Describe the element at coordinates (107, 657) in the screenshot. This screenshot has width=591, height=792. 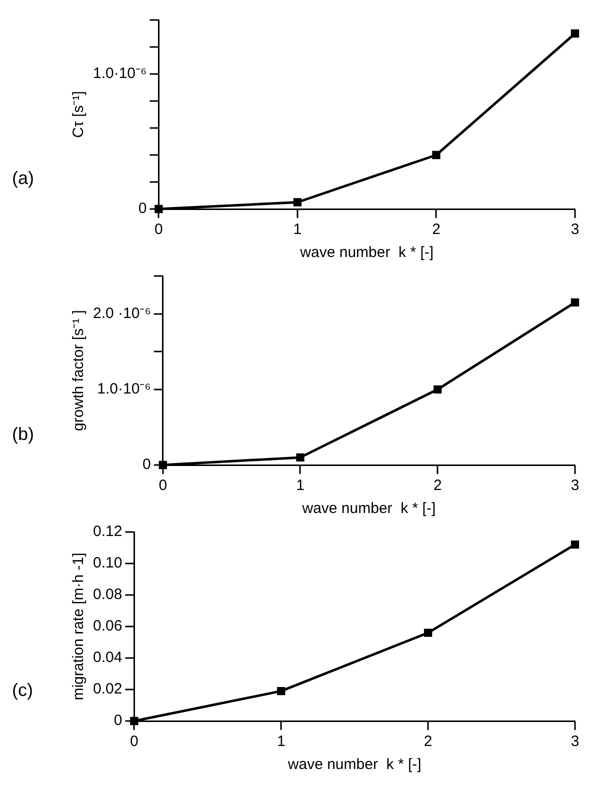
I see `y-tick-label: 0.04` at that location.